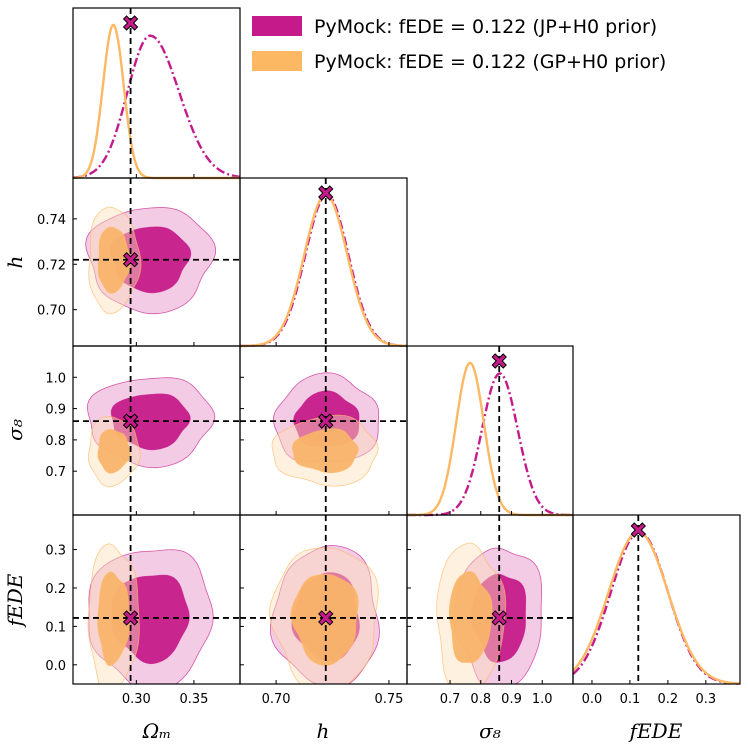  What do you see at coordinates (277, 26) in the screenshot?
I see `legend-swatch-jp` at bounding box center [277, 26].